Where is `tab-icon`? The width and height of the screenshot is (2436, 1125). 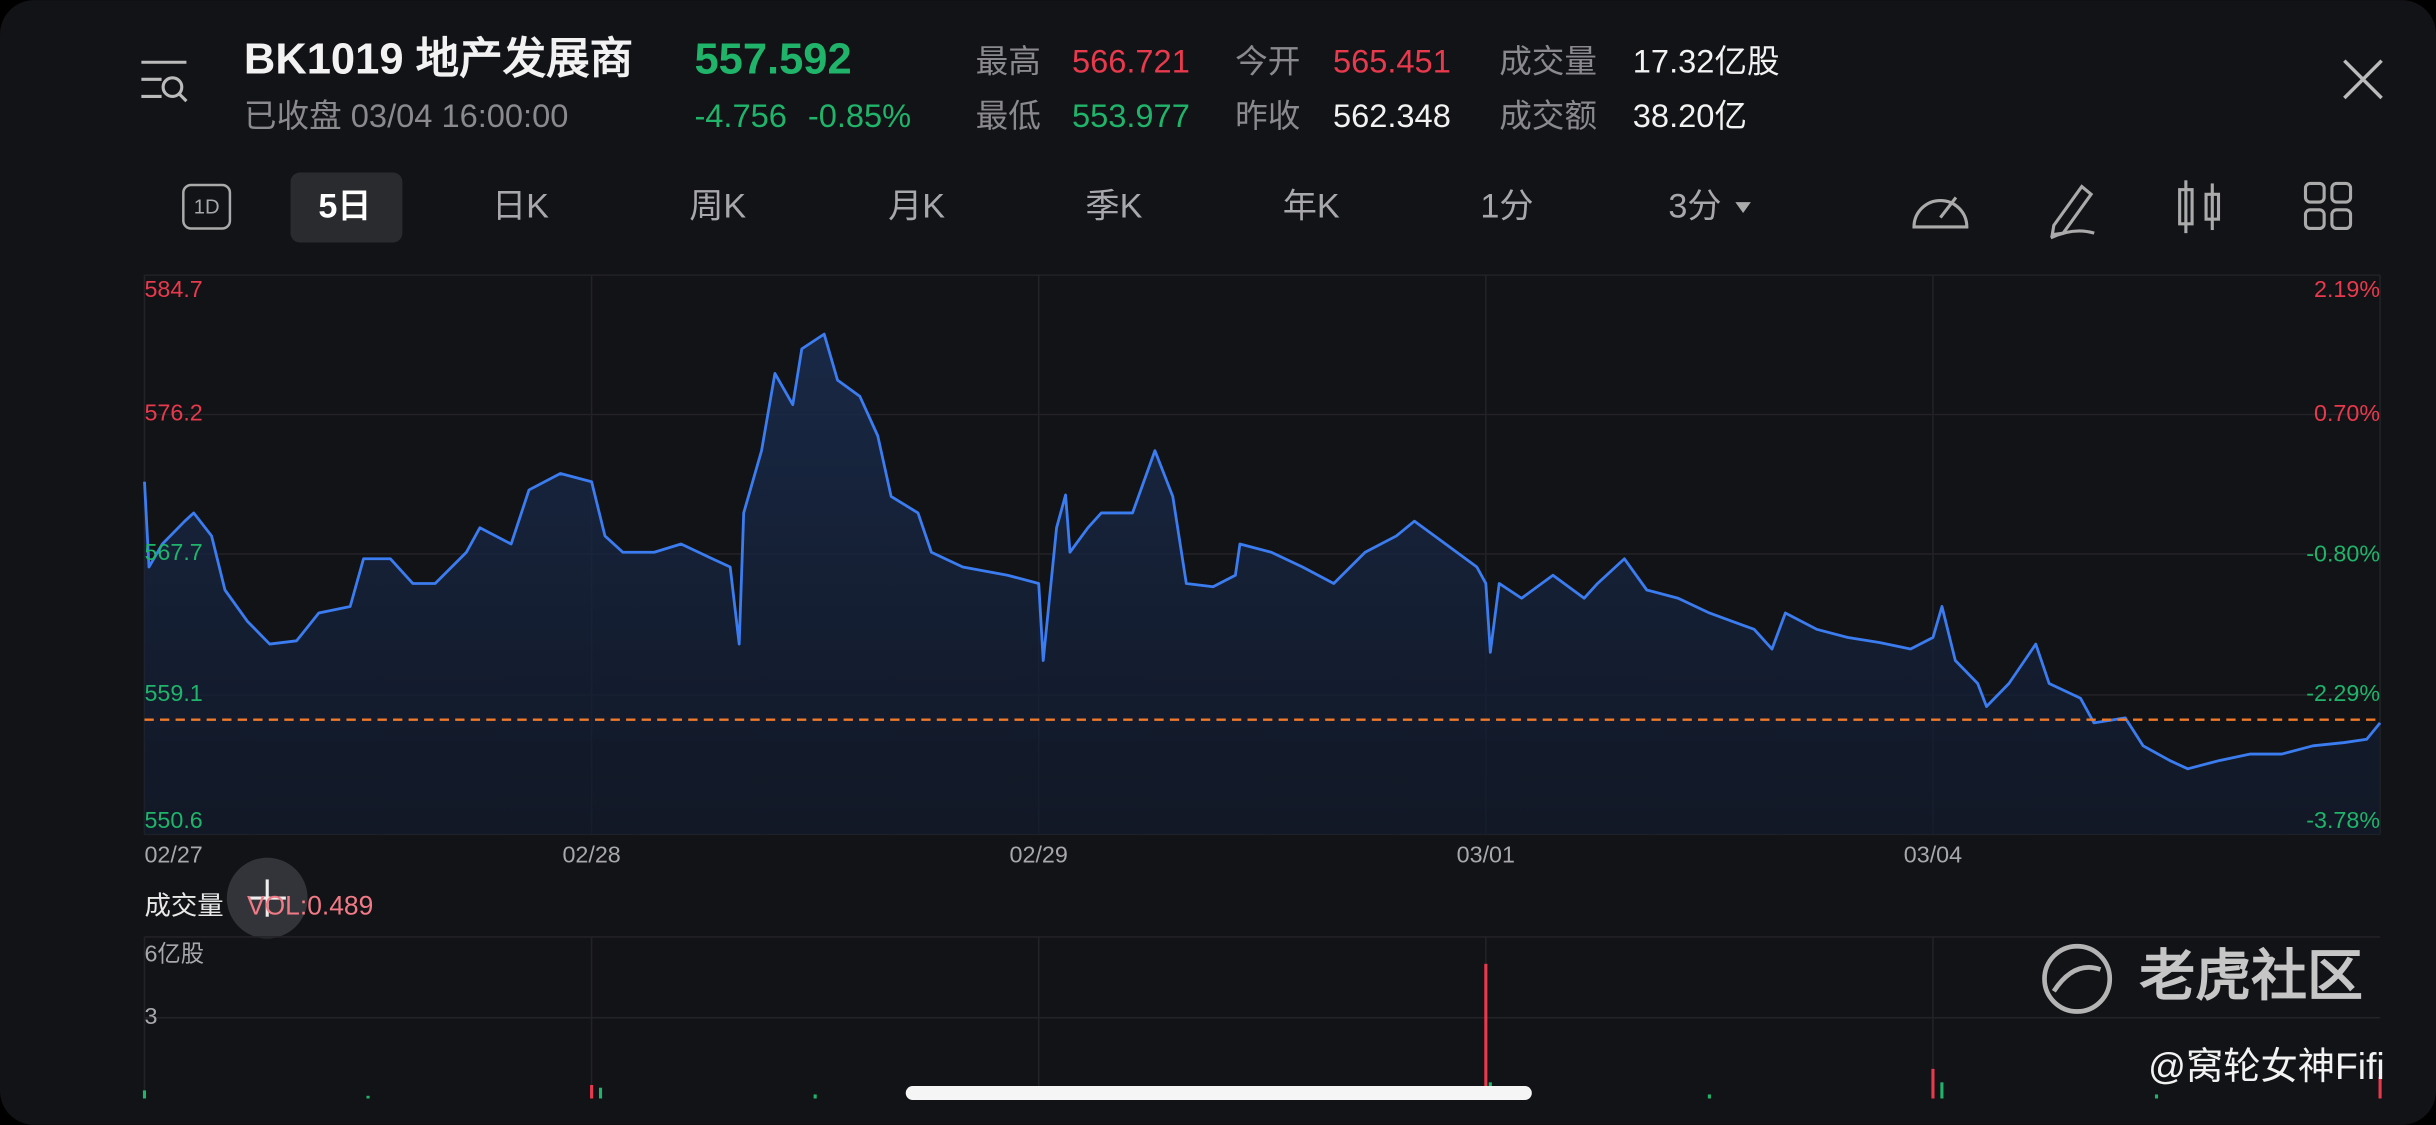 tab-icon is located at coordinates (207, 206).